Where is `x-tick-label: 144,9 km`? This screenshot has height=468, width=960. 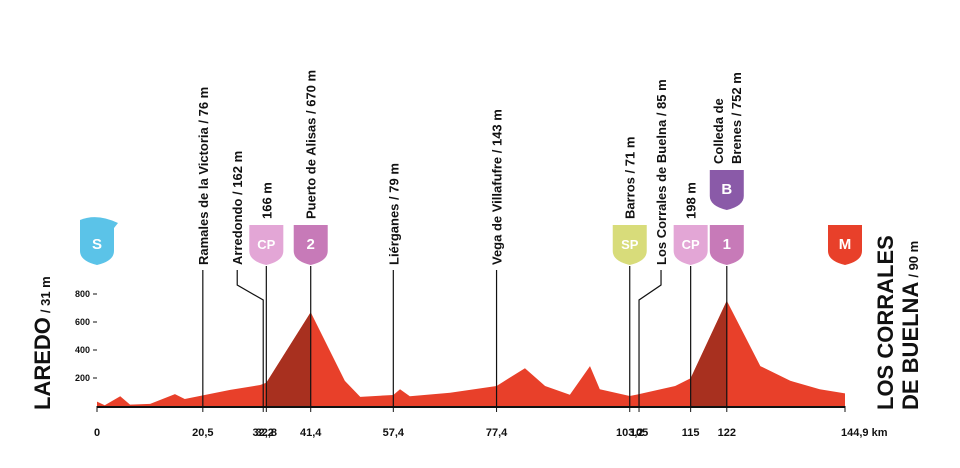 x-tick-label: 144,9 km is located at coordinates (864, 433).